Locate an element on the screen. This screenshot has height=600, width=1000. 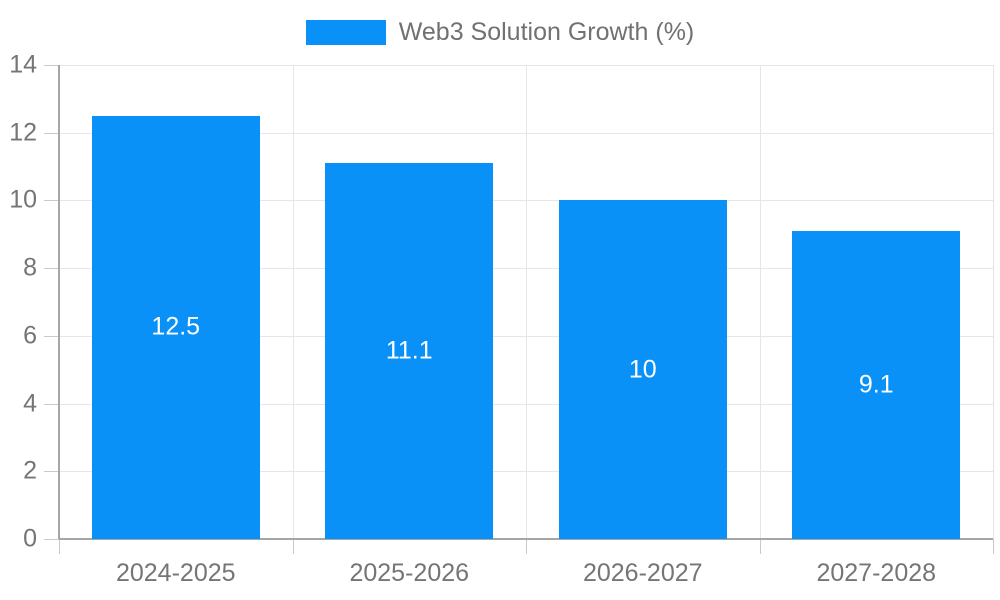
bar-value-label: 12.5 is located at coordinates (176, 326).